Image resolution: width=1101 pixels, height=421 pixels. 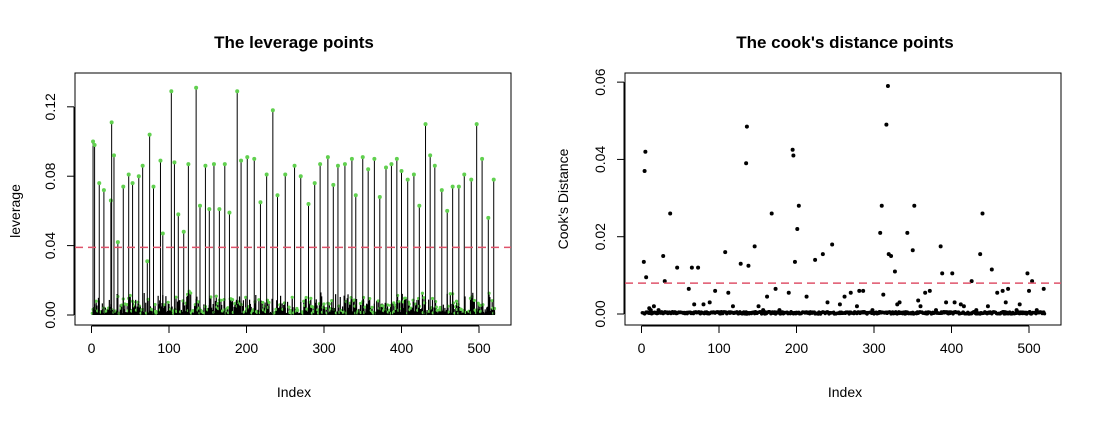 I want to click on leverage-xlabel: Index, so click(x=294, y=392).